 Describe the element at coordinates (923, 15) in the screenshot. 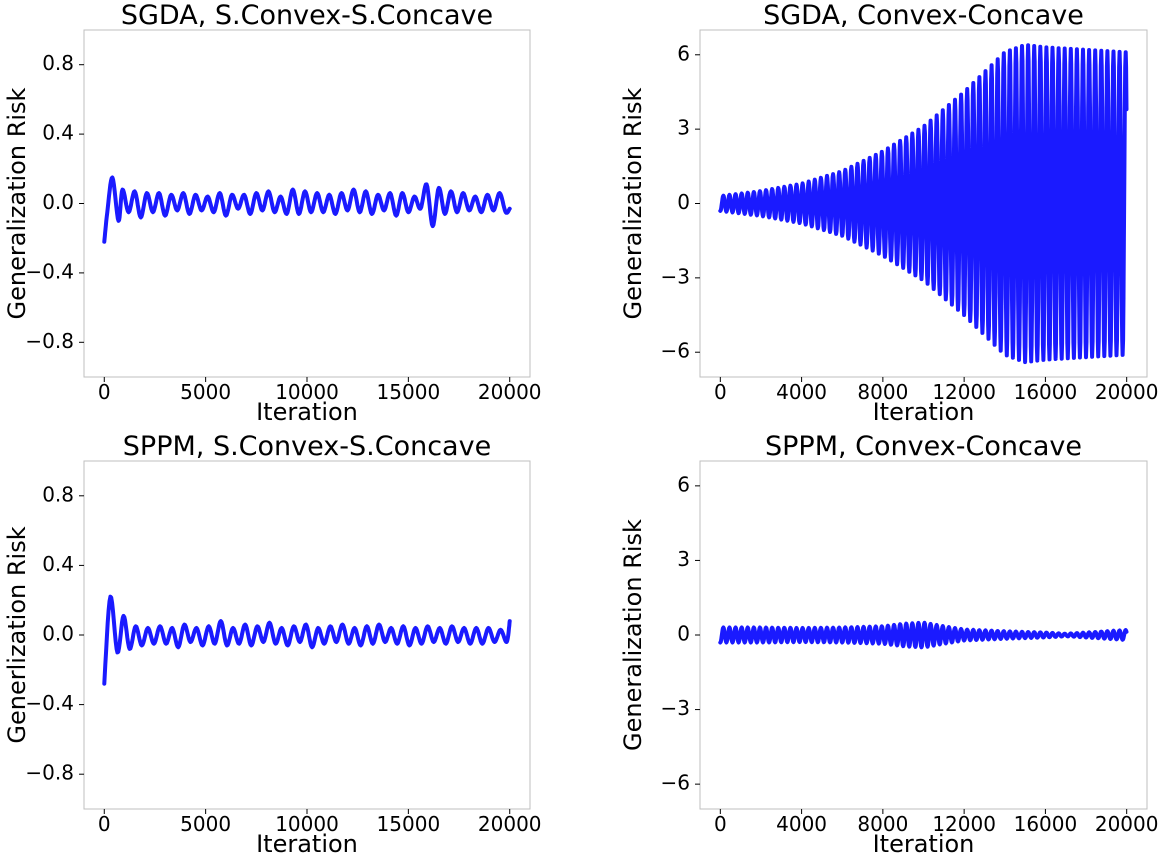

I see `chart-title: SGDA, Convex-Concave` at that location.